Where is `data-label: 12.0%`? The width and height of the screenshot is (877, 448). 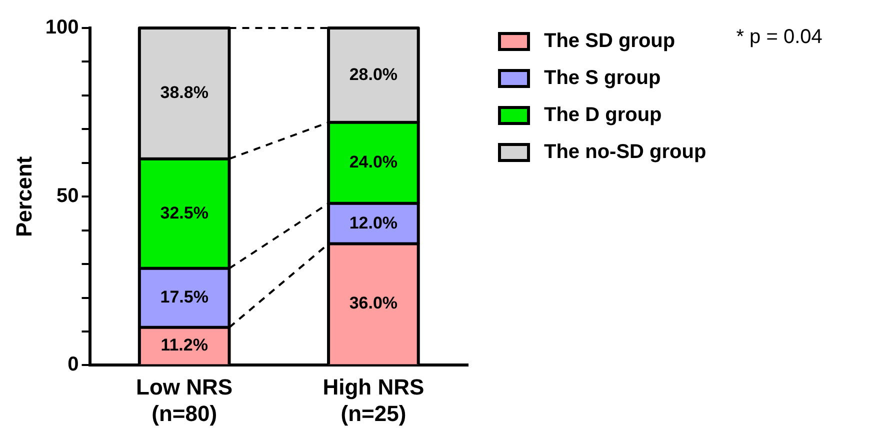
data-label: 12.0% is located at coordinates (373, 222).